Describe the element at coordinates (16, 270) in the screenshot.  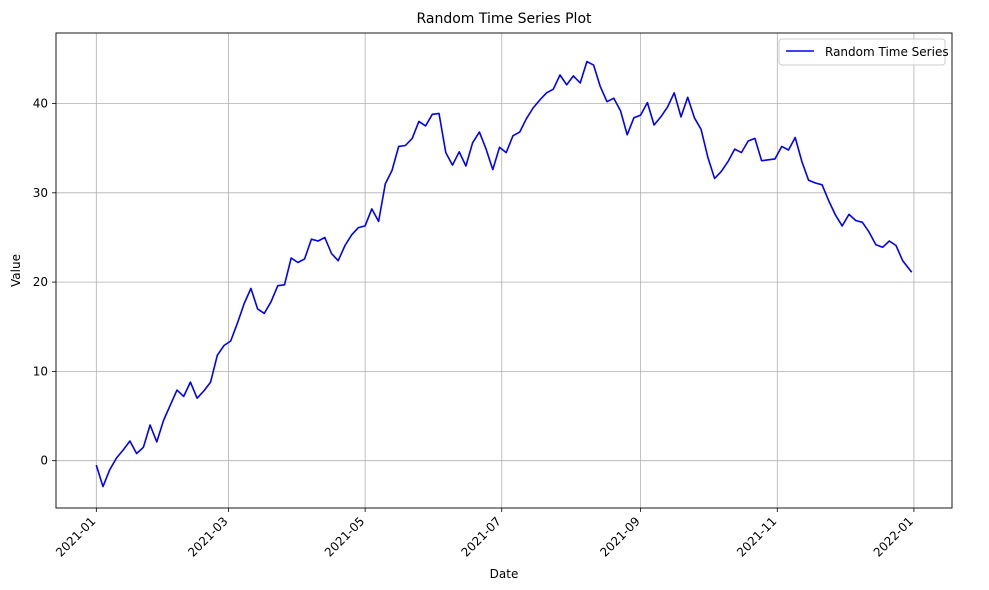
I see `y-axis-label: Value` at that location.